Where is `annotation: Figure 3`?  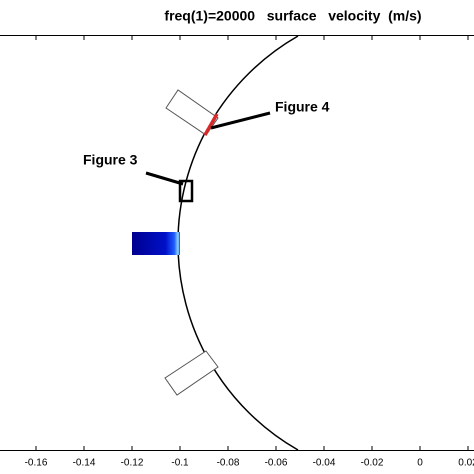
annotation: Figure 3 is located at coordinates (110, 160).